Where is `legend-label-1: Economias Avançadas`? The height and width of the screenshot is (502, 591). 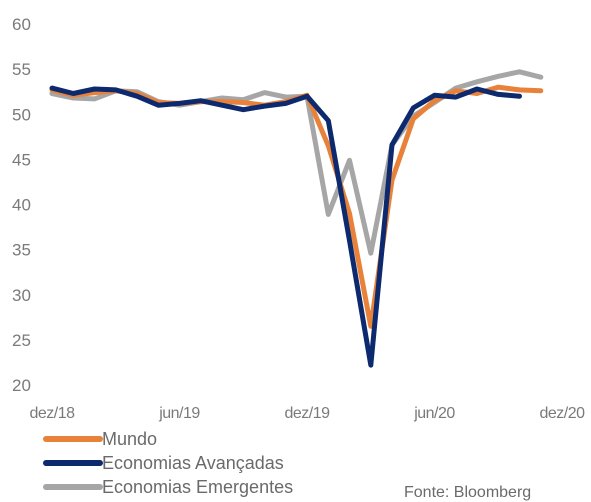
legend-label-1: Economias Avançadas is located at coordinates (193, 463).